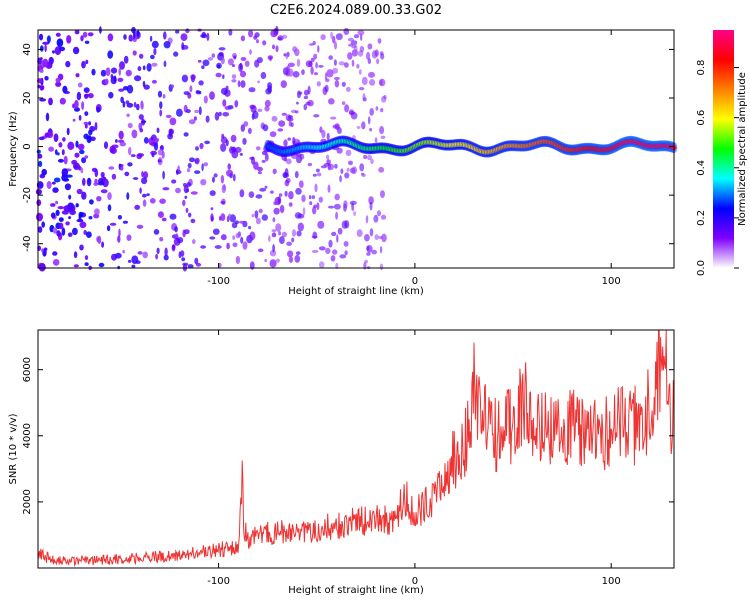 The height and width of the screenshot is (600, 750). What do you see at coordinates (27, 244) in the screenshot?
I see `top-y-tick-label: -40` at bounding box center [27, 244].